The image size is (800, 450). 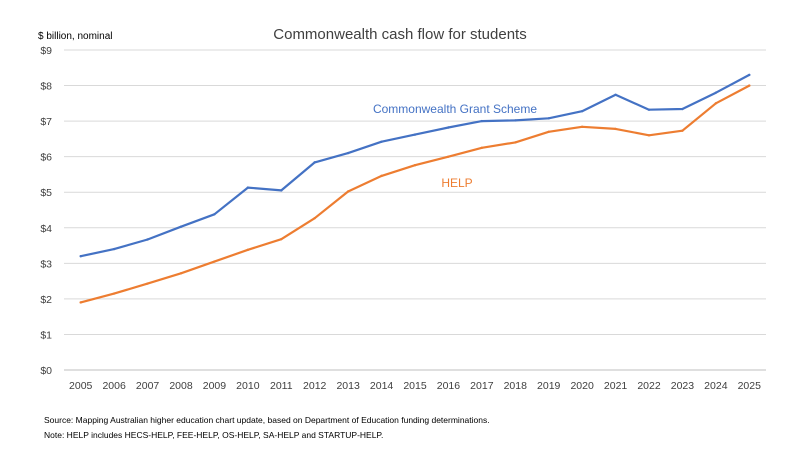 I want to click on x-tick-label: 2025, so click(x=750, y=386).